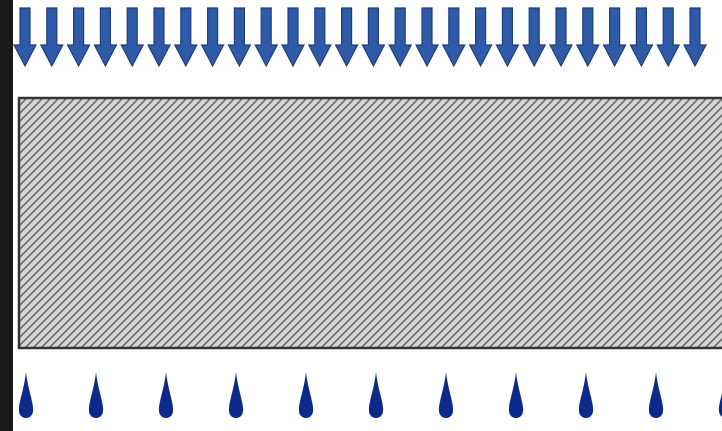  I want to click on pressure-arrows, so click(360, 37).